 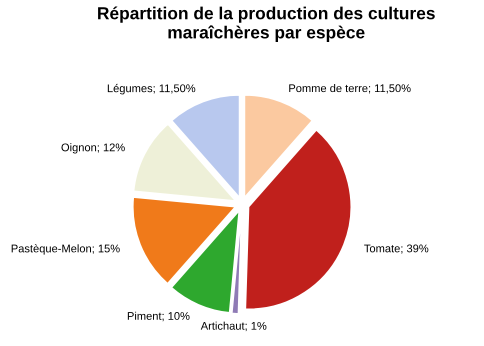 I want to click on slice-label: Artichaut; 1%, so click(x=233, y=327).